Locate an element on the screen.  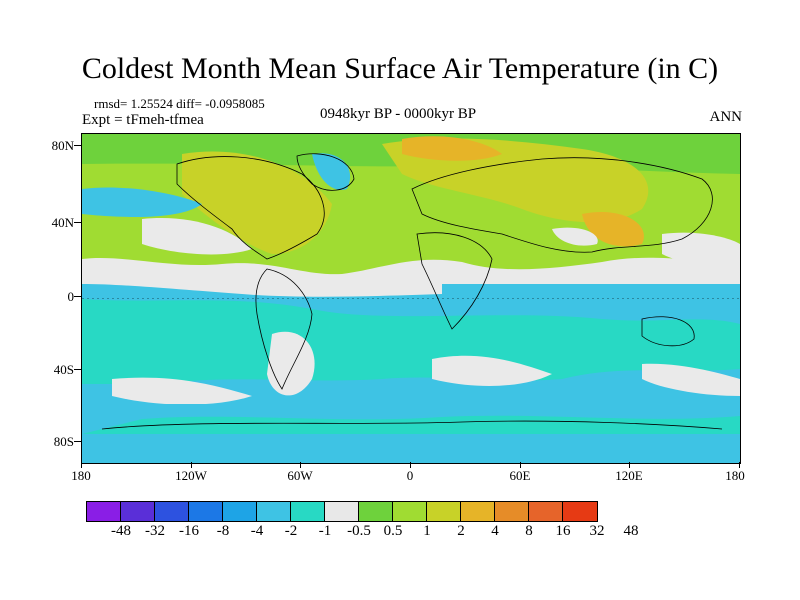
lon-label: 120W is located at coordinates (191, 475).